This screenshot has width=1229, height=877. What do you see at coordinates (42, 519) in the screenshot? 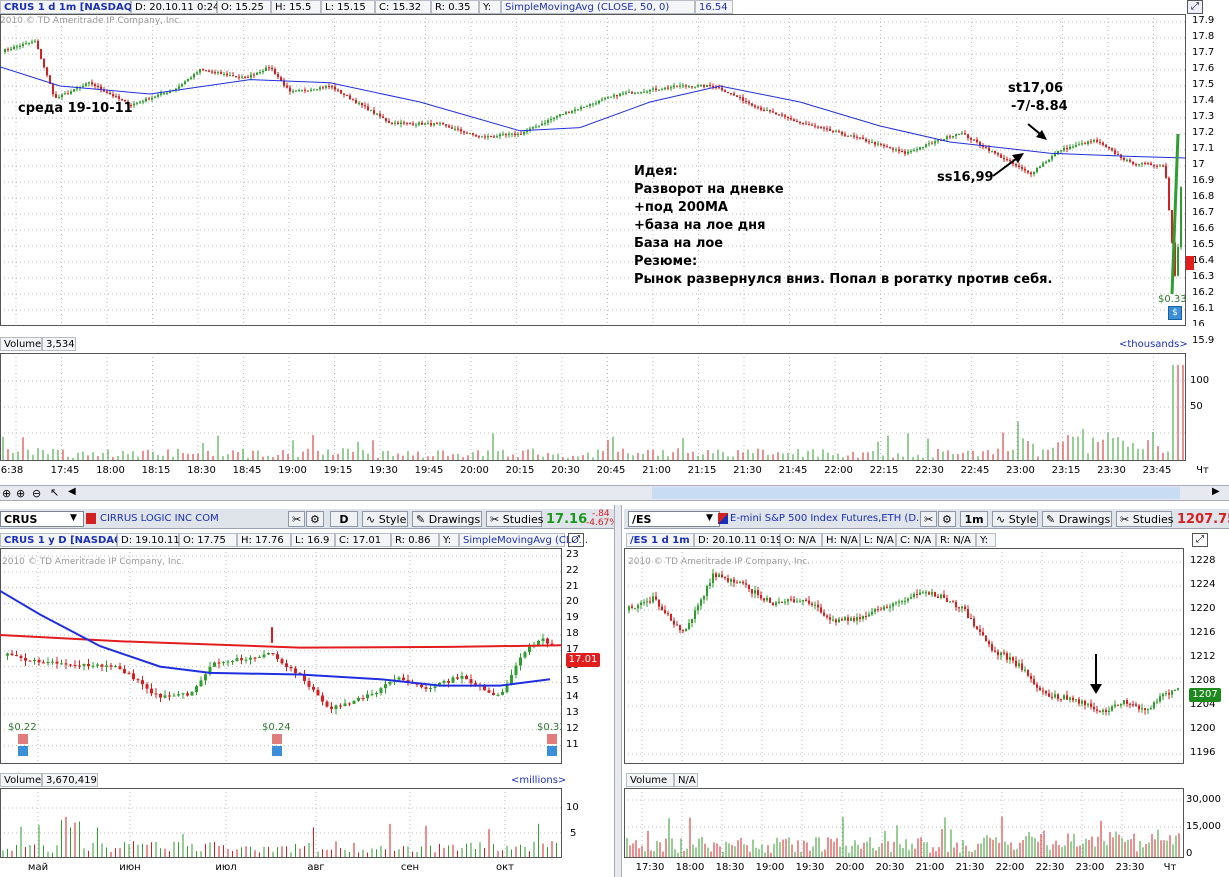
I see `left-symbol-input: CRUS` at bounding box center [42, 519].